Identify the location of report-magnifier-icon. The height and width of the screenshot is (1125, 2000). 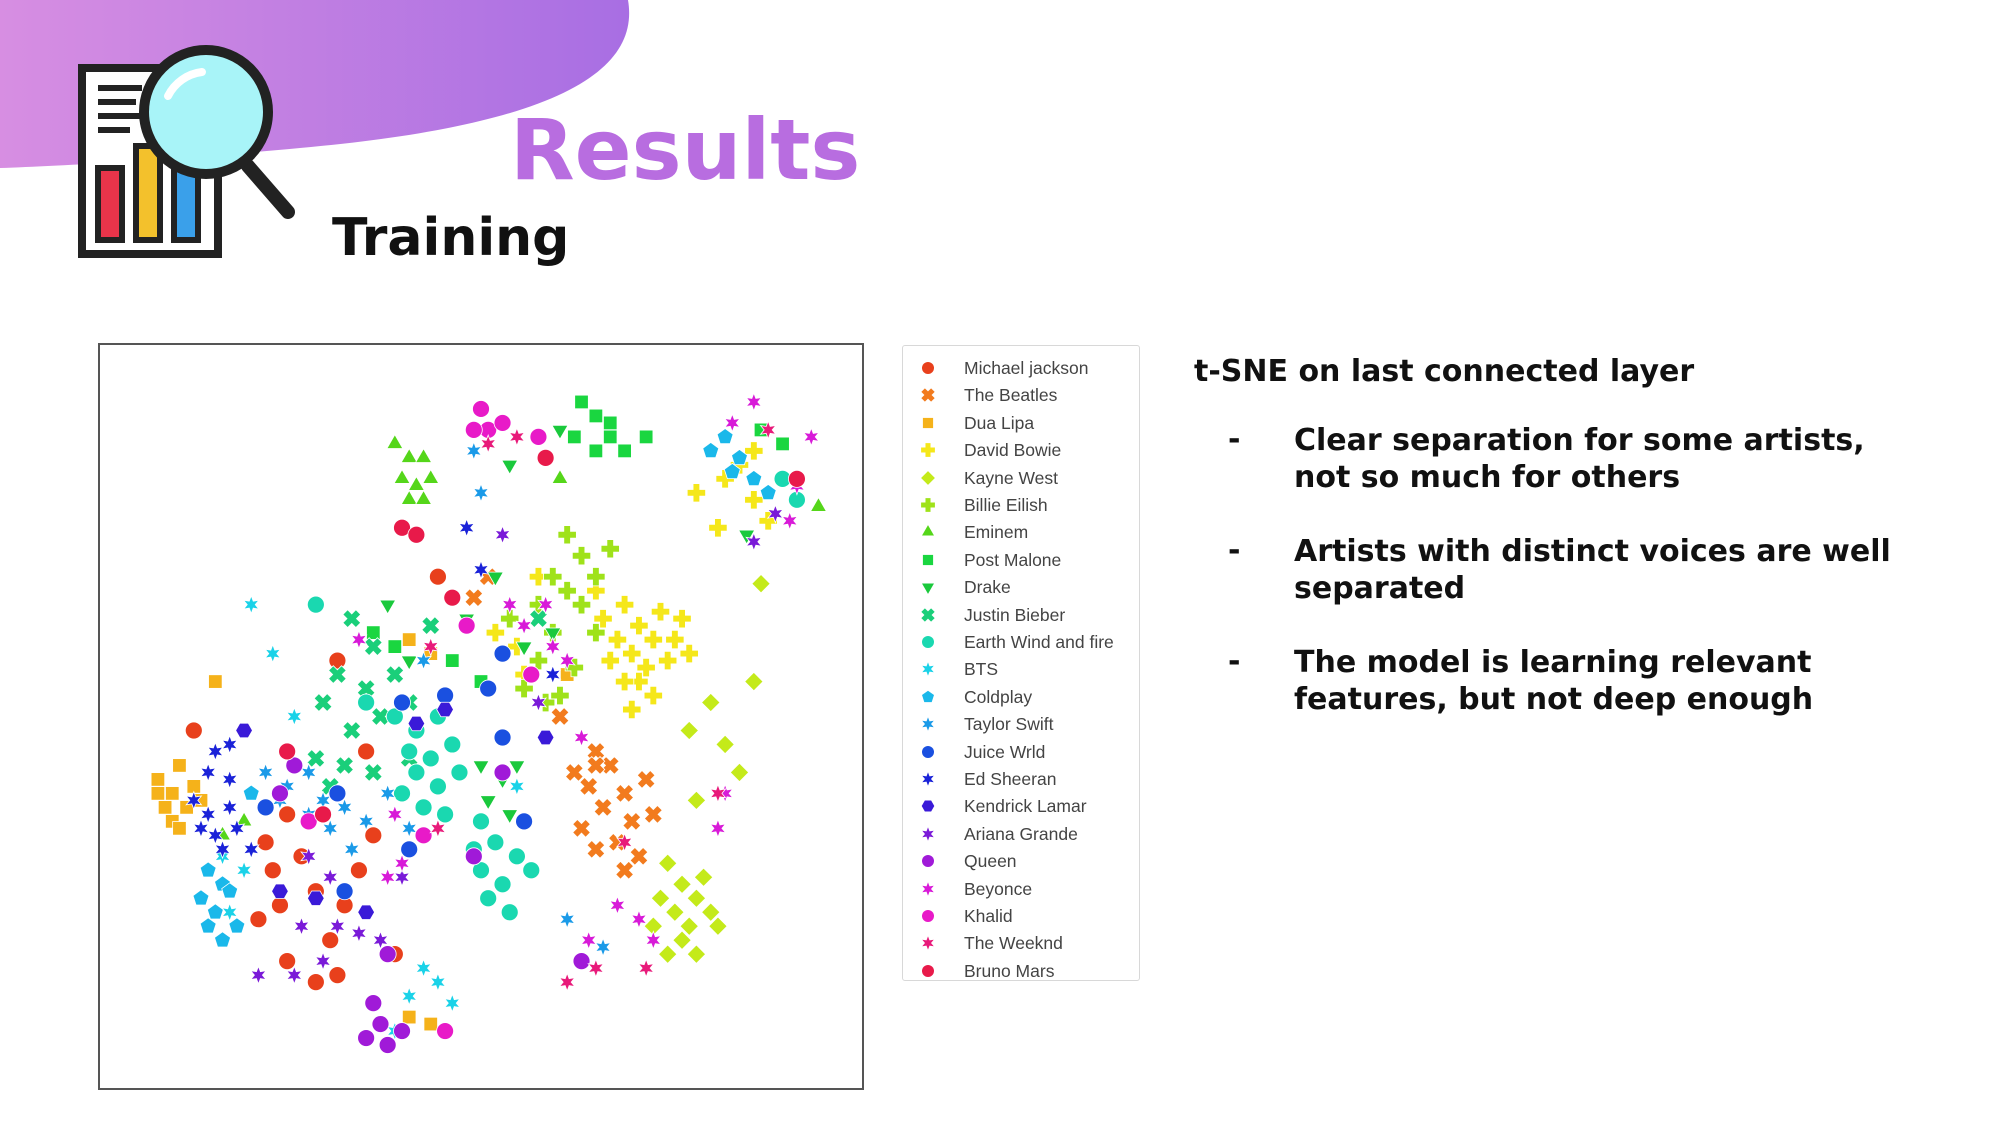
(186, 151).